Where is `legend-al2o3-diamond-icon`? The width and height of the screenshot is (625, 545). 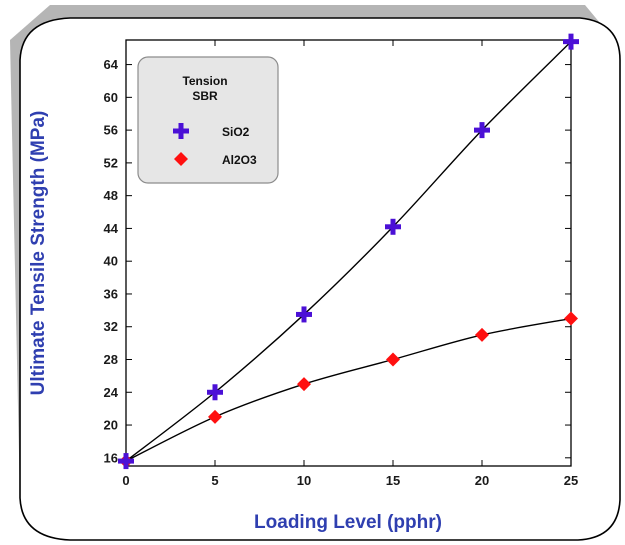 legend-al2o3-diamond-icon is located at coordinates (181, 159).